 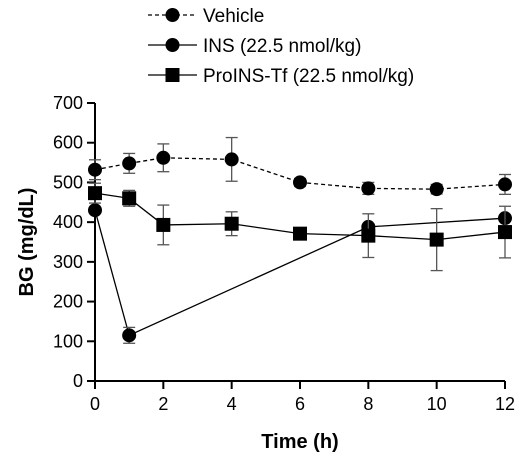 What do you see at coordinates (27, 242) in the screenshot?
I see `y-axis-title: BG (mg/dL)` at bounding box center [27, 242].